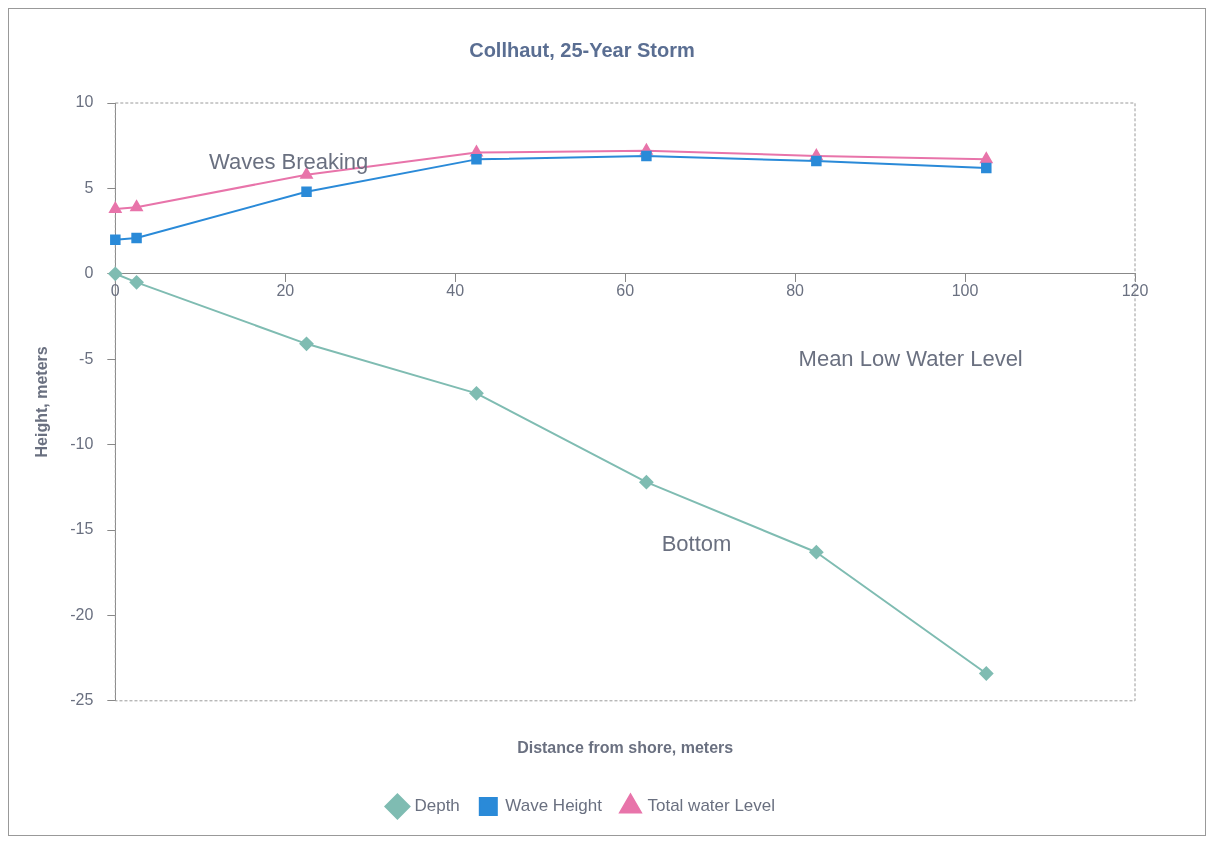 Image resolution: width=1216 pixels, height=846 pixels. I want to click on x-tick-label: 80, so click(795, 291).